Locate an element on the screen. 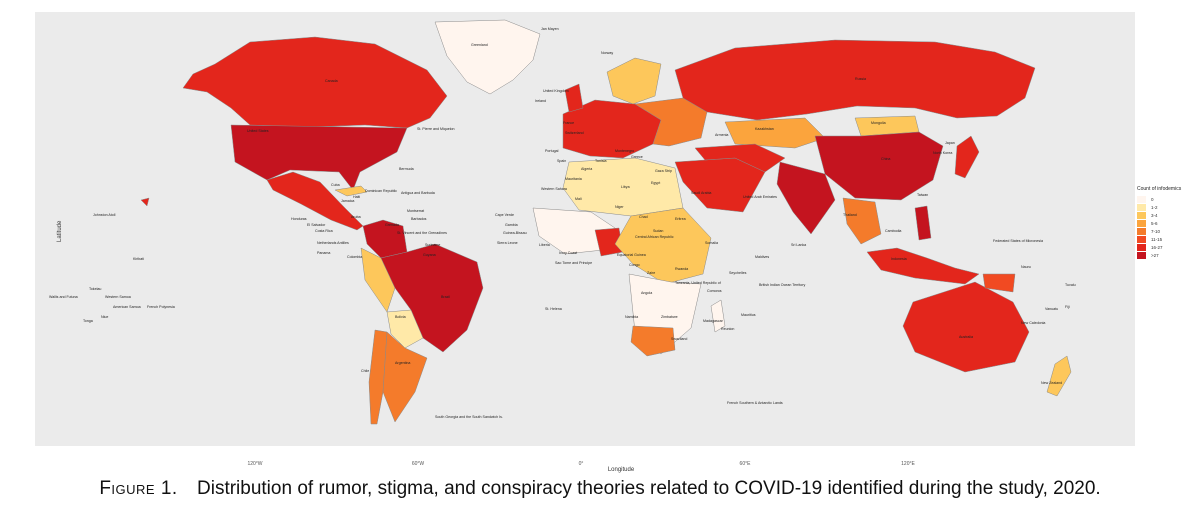 The image size is (1200, 510). country-label: Indonesia is located at coordinates (899, 259).